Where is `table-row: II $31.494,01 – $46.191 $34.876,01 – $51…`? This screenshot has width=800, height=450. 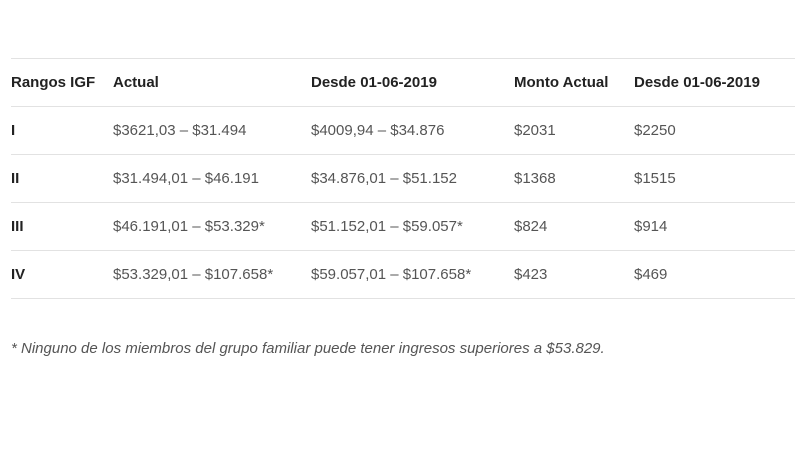 table-row: II $31.494,01 – $46.191 $34.876,01 – $51… is located at coordinates (403, 178).